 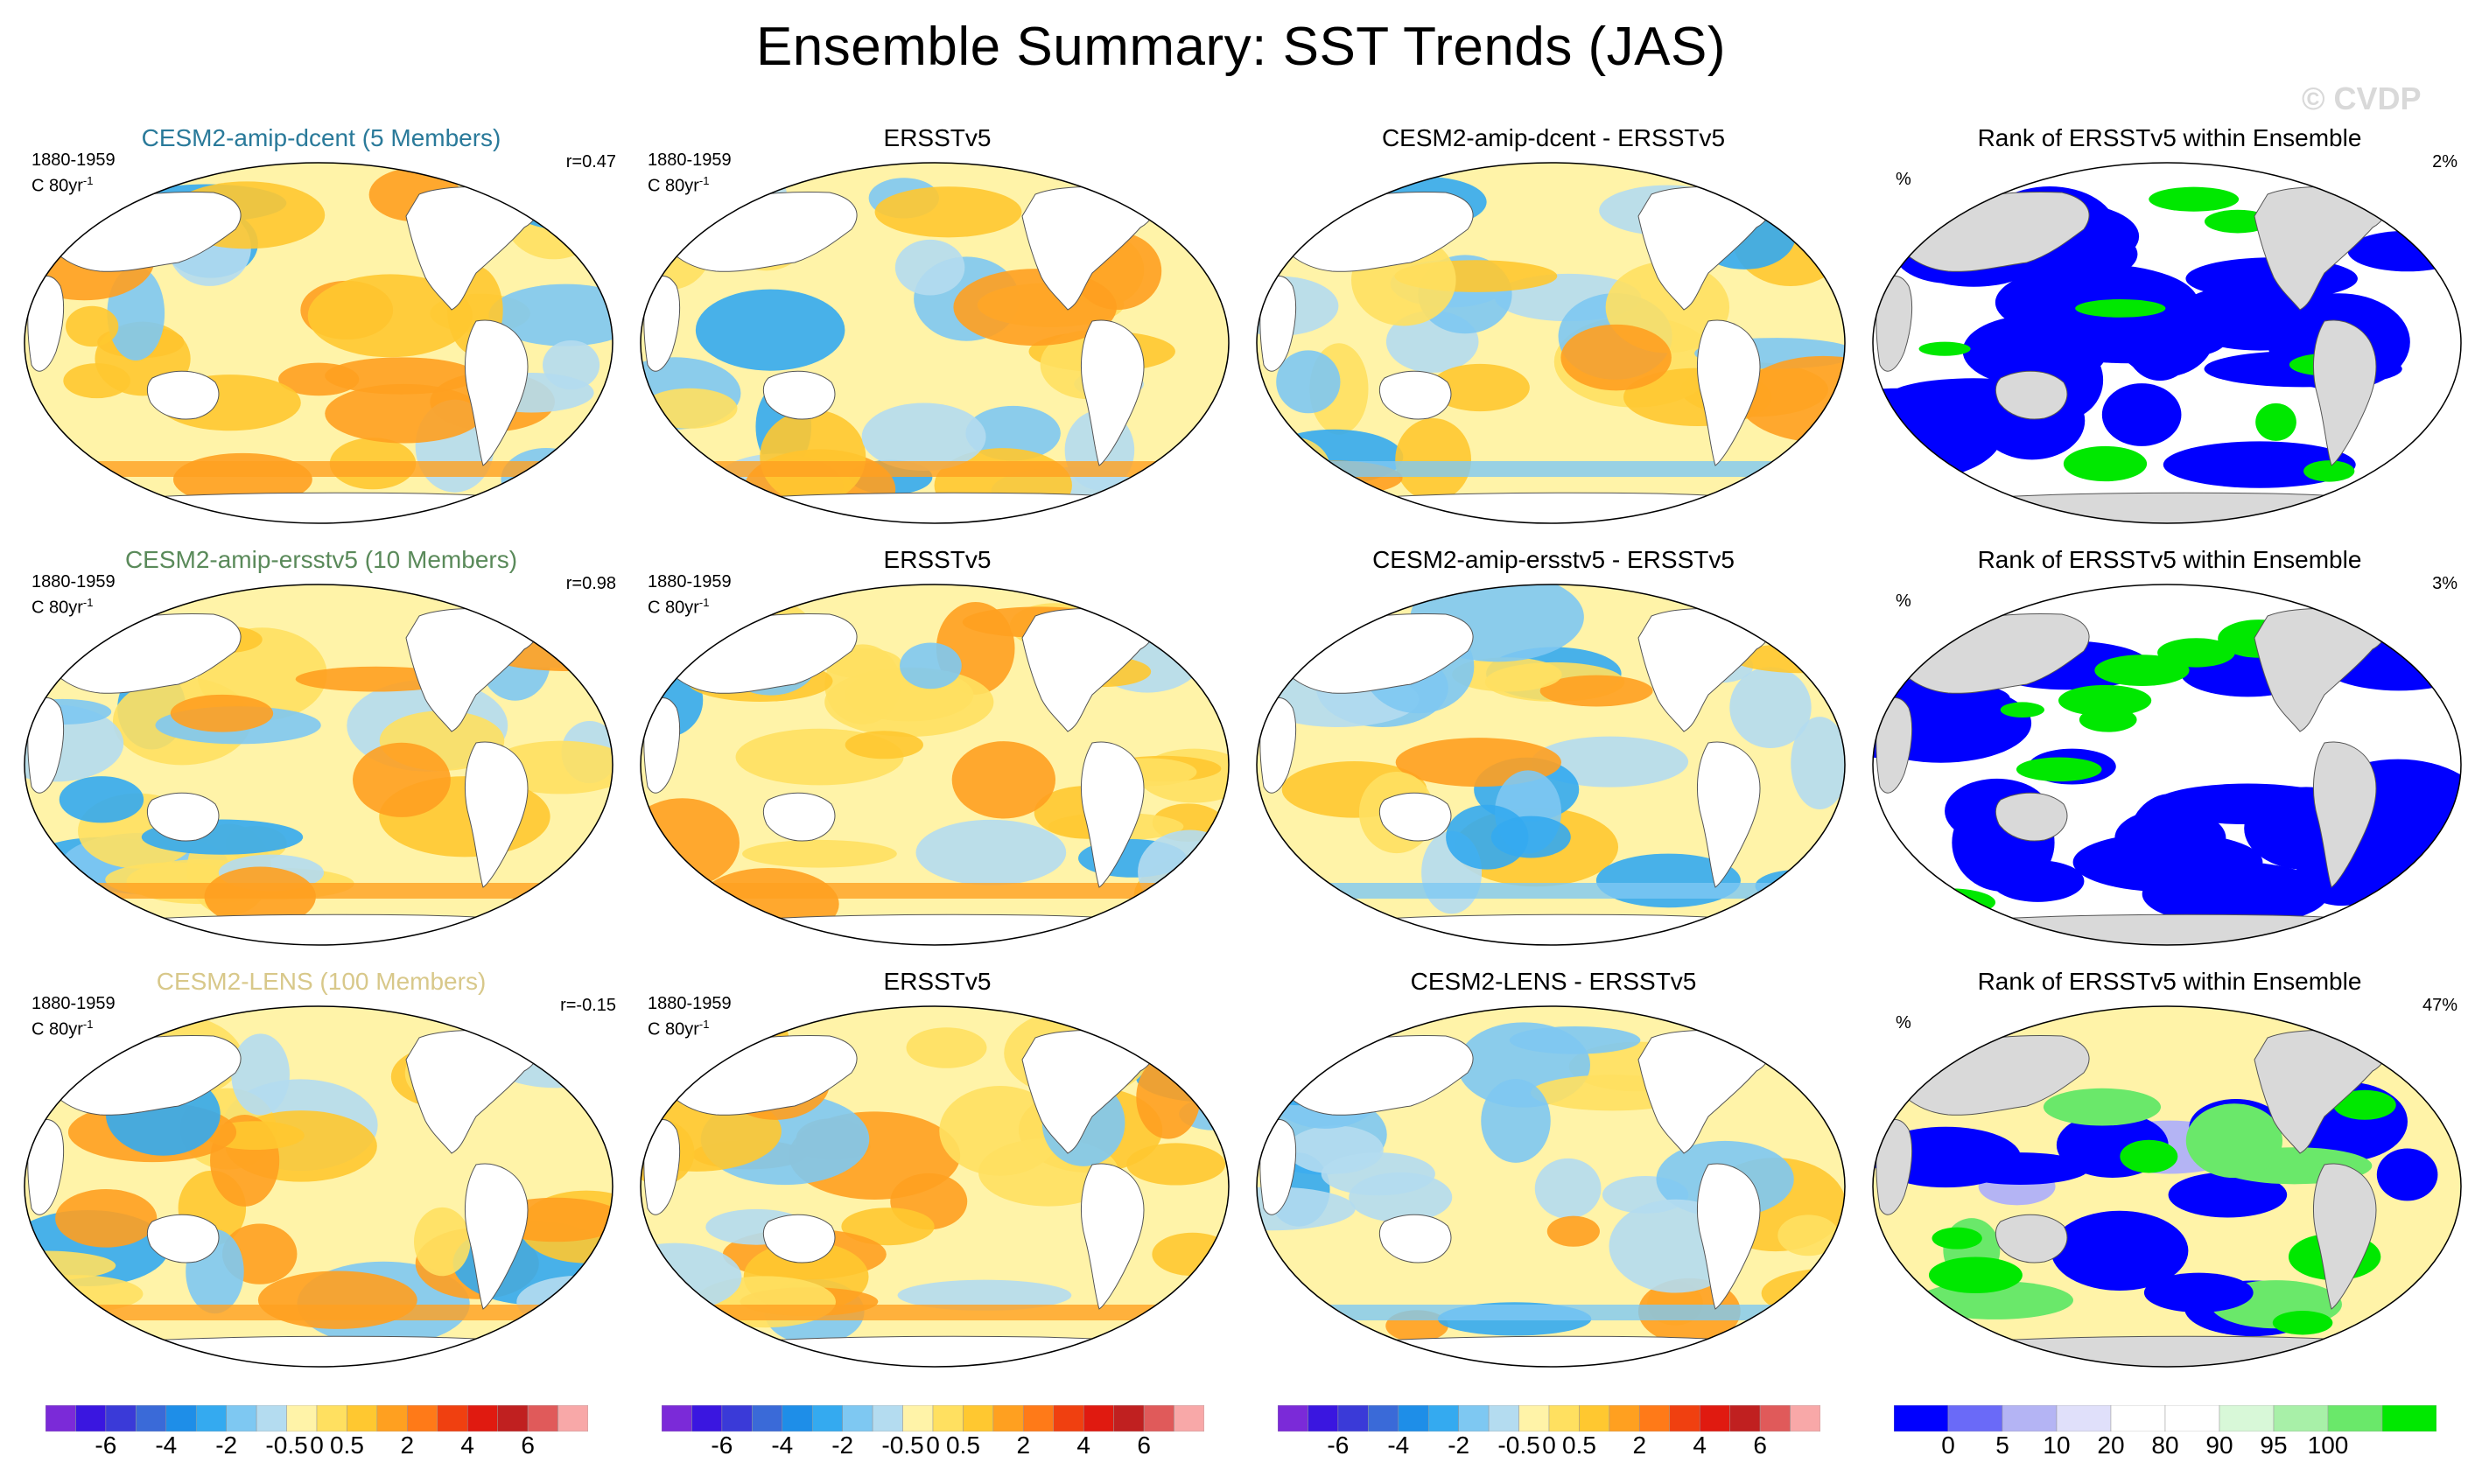 What do you see at coordinates (467, 1445) in the screenshot?
I see `colorbar-tick-label: 4` at bounding box center [467, 1445].